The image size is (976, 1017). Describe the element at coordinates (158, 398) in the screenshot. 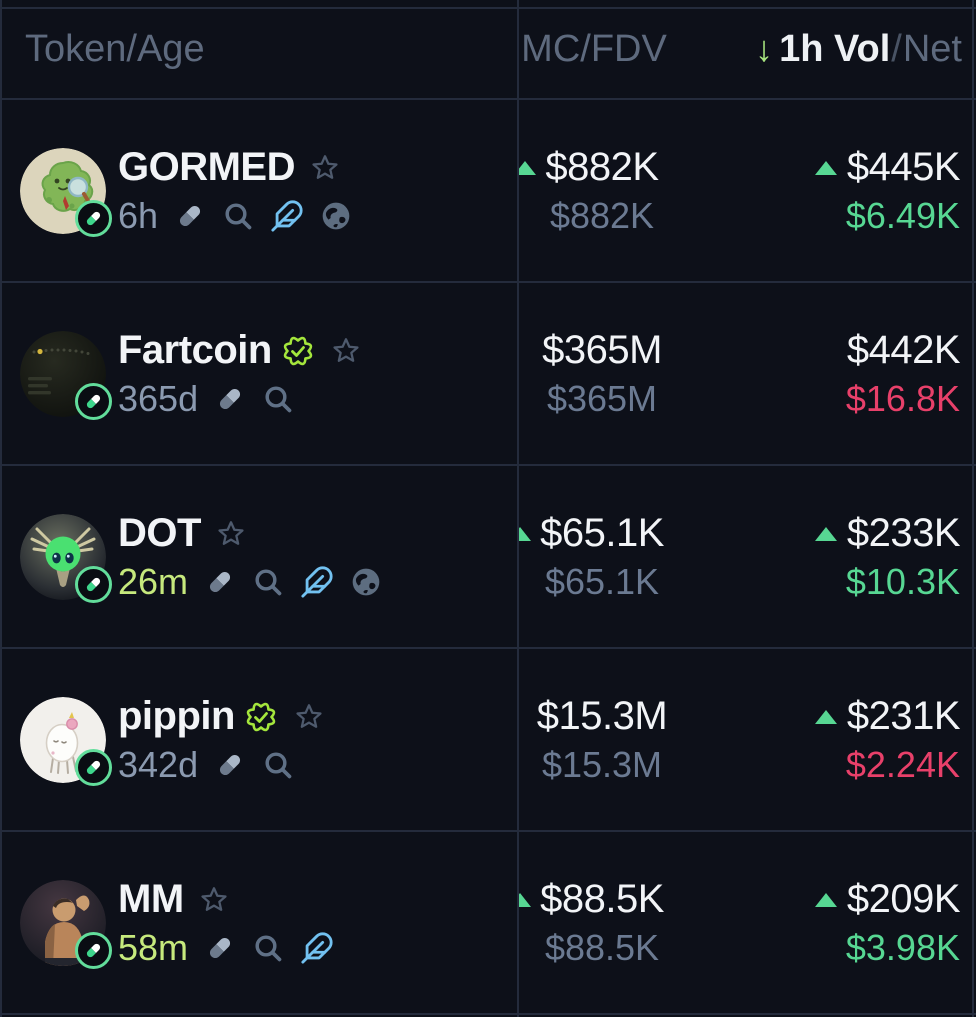

I see `token-age: 365d` at that location.